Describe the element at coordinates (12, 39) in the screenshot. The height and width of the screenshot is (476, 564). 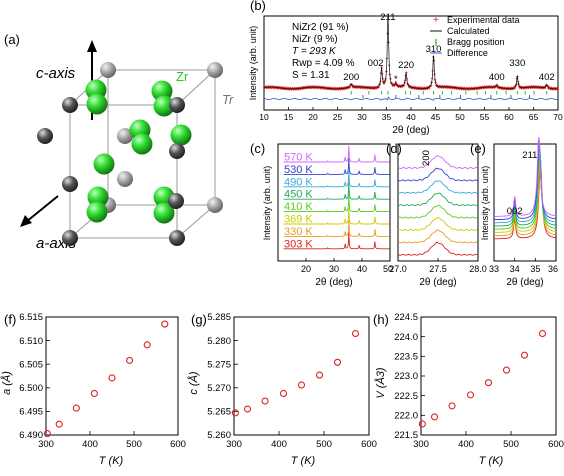
I see `panel-a-label: (a)` at that location.